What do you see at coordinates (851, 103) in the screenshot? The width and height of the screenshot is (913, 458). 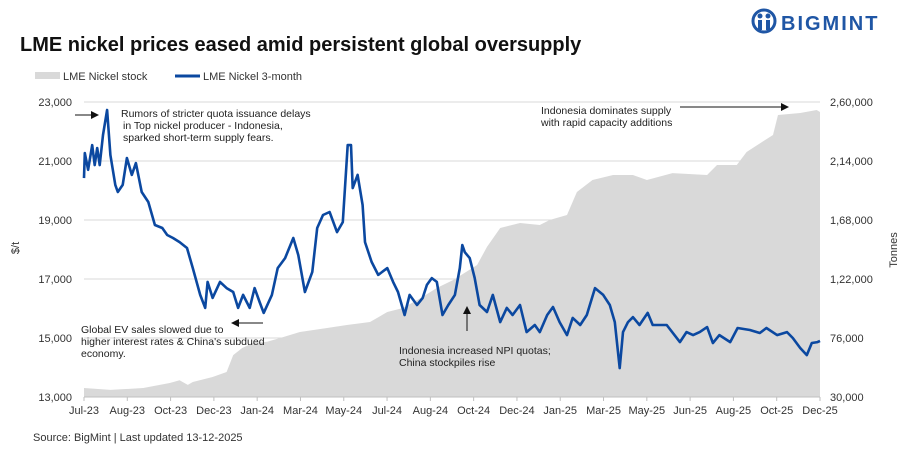 I see `y-tick-right: 2,60,000` at bounding box center [851, 103].